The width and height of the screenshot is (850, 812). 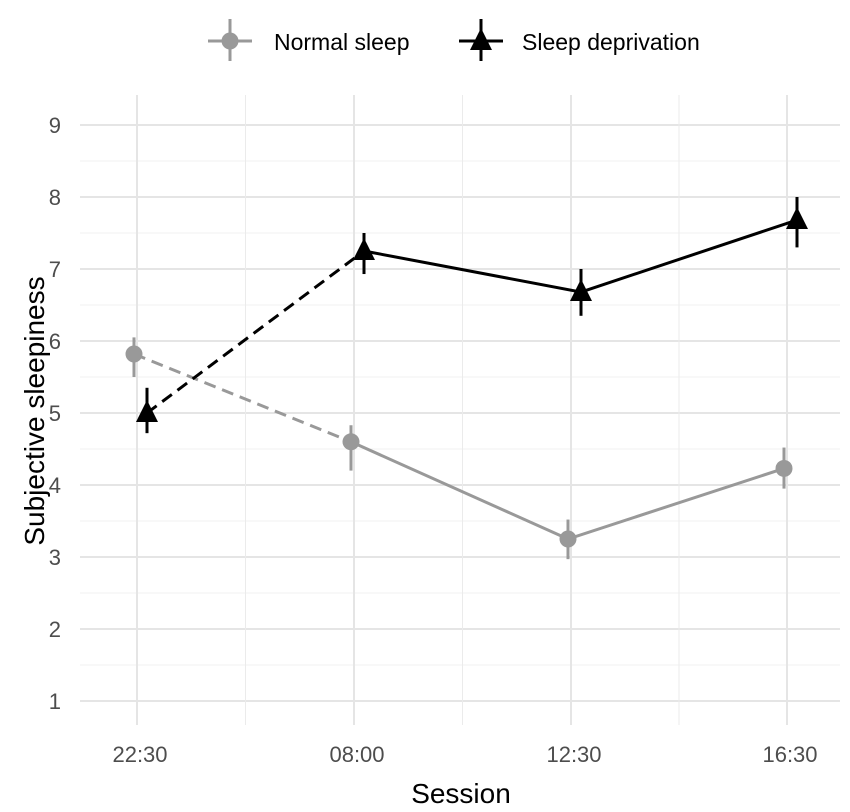 I want to click on y-tick-label: 7, so click(x=55, y=269).